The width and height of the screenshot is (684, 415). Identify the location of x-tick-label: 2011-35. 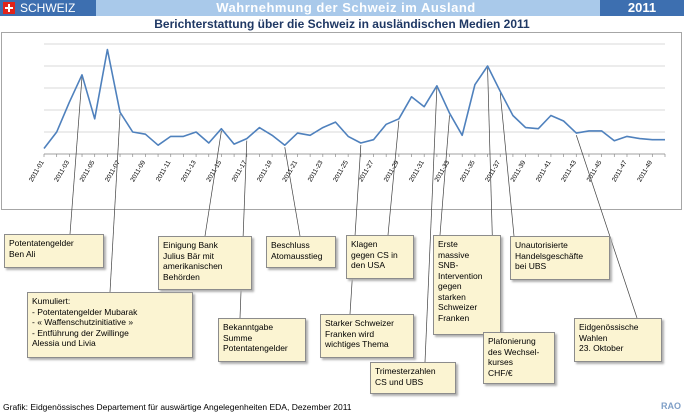
(468, 171).